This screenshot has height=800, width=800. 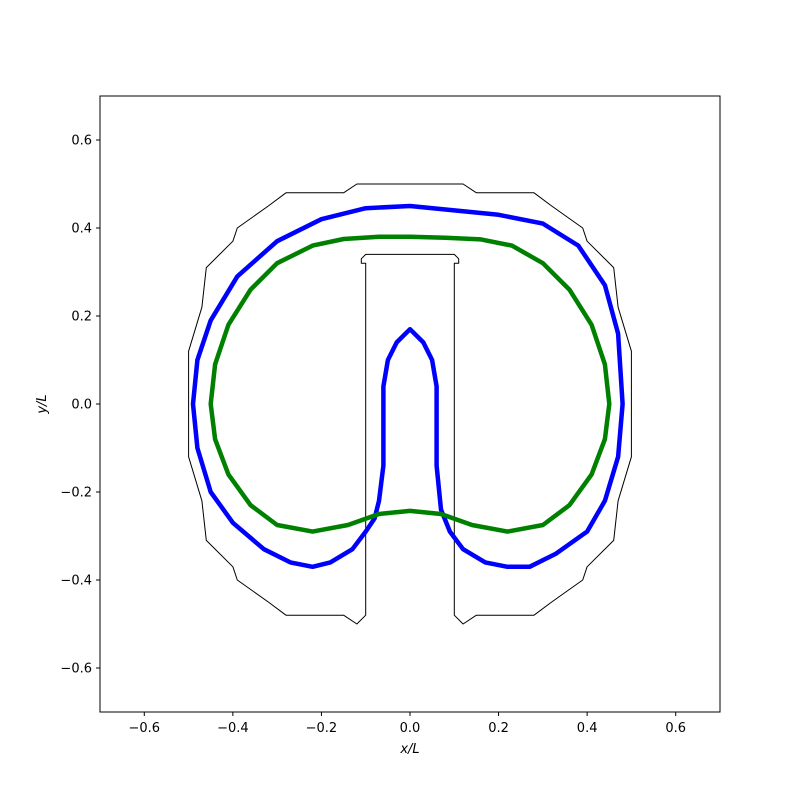 What do you see at coordinates (81, 229) in the screenshot?
I see `y-tick-label: 0.4` at bounding box center [81, 229].